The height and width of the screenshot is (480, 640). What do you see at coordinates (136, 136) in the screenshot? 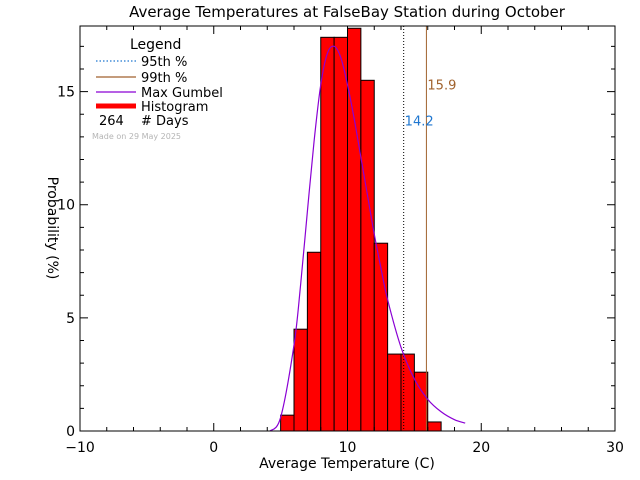
I see `made-on-note: Made on 29 May 2025` at bounding box center [136, 136].